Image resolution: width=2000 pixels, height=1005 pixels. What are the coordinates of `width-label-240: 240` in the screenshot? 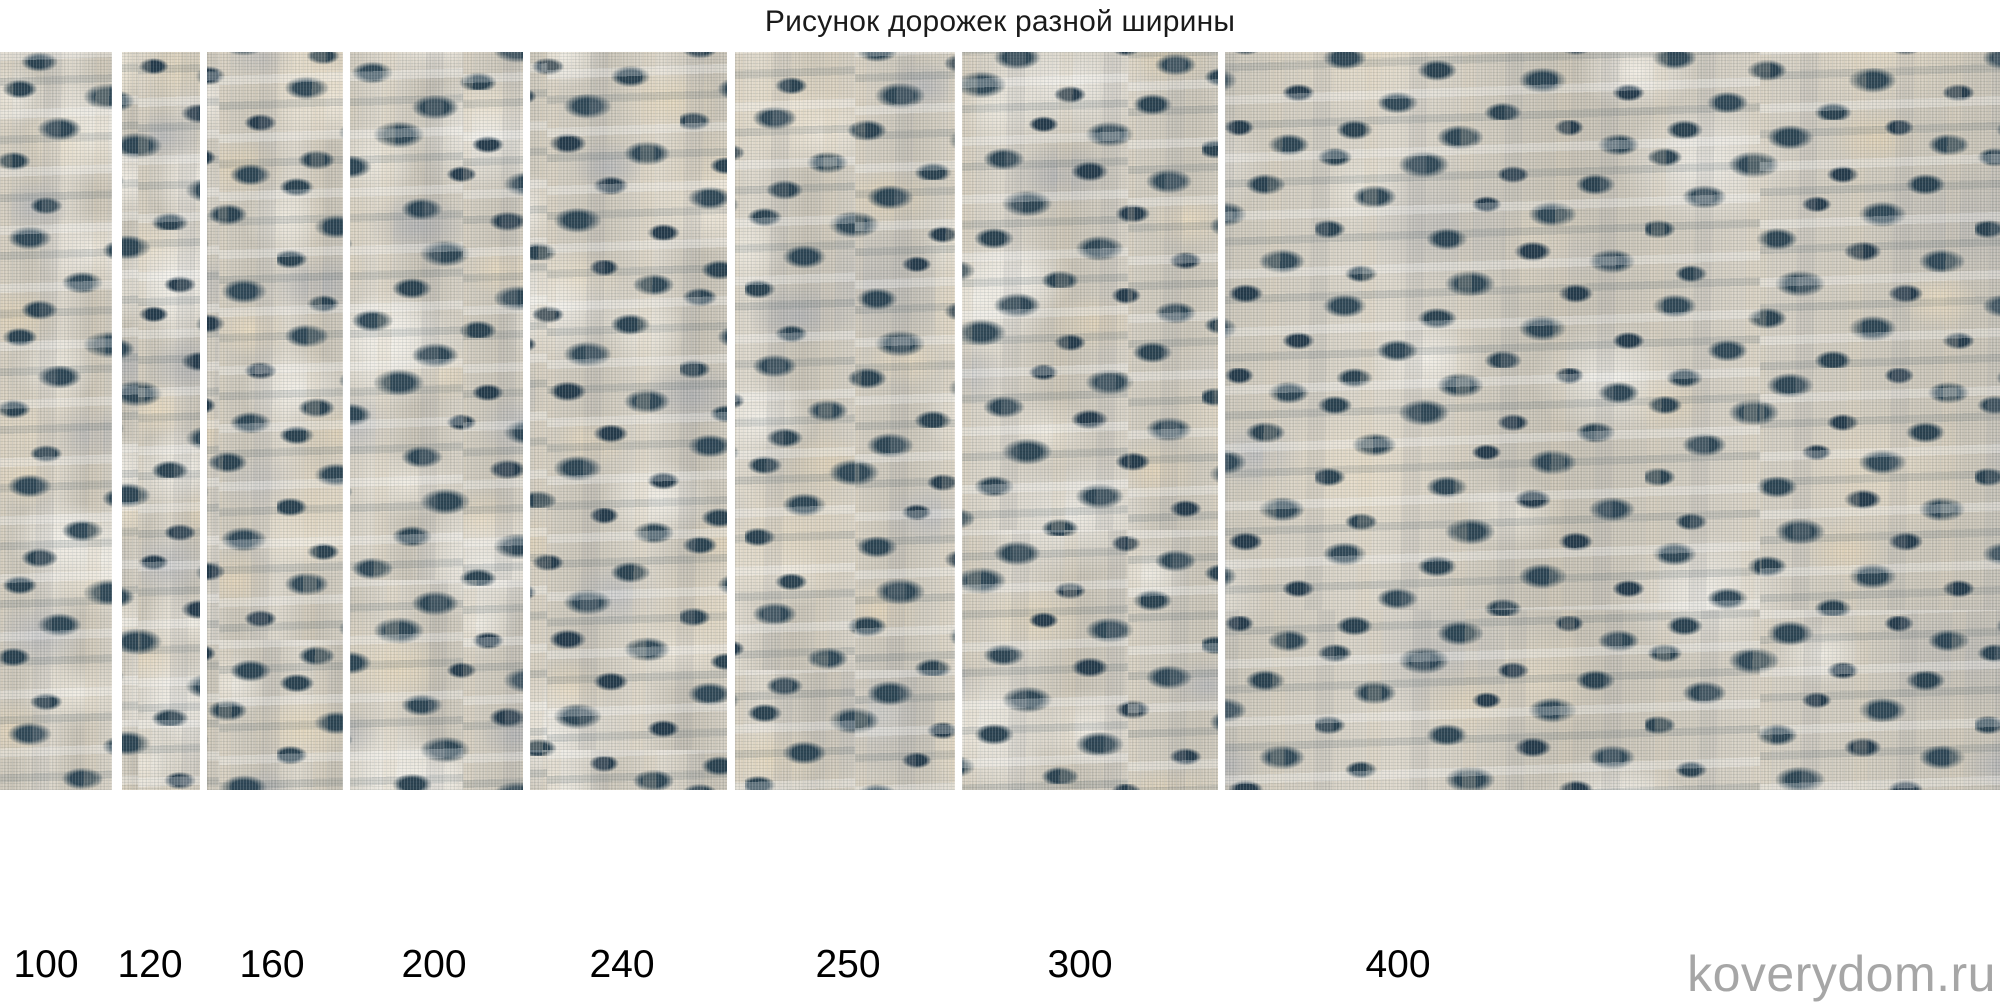 It's located at (622, 964).